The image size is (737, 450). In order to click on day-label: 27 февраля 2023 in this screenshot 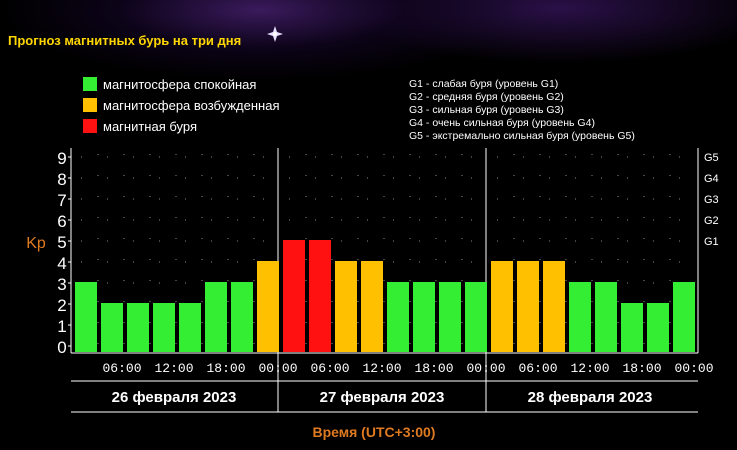, I will do `click(382, 397)`.